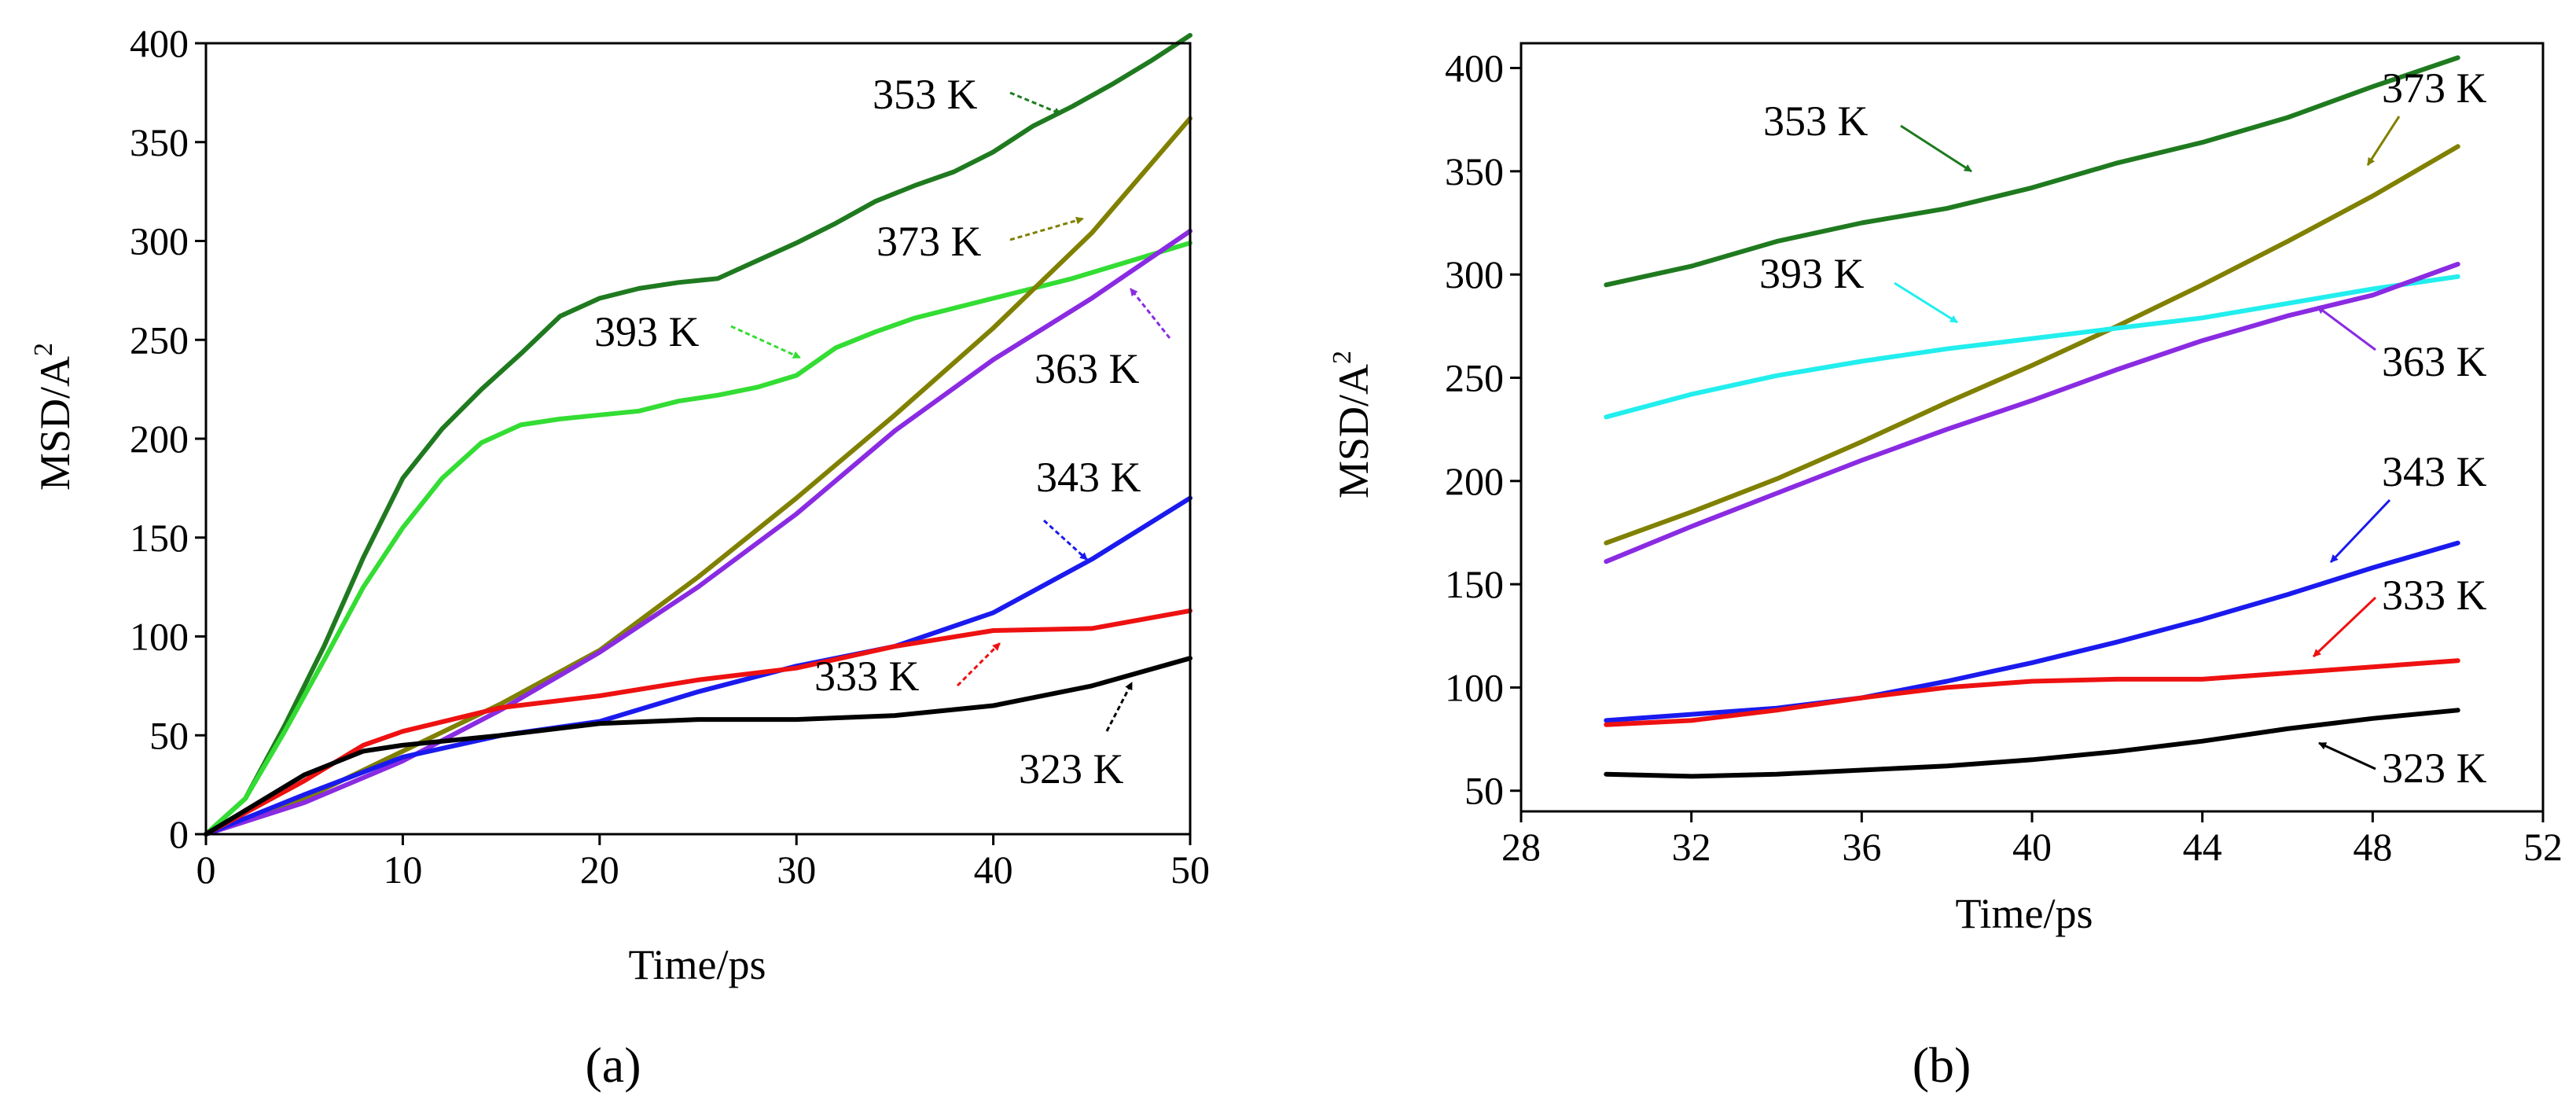  What do you see at coordinates (2383, 141) in the screenshot?
I see `arrow-373K-b` at bounding box center [2383, 141].